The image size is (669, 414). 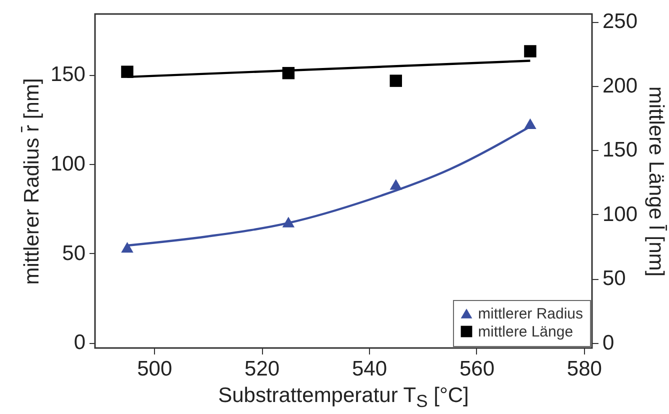 What do you see at coordinates (584, 369) in the screenshot?
I see `x-tick-label: 580` at bounding box center [584, 369].